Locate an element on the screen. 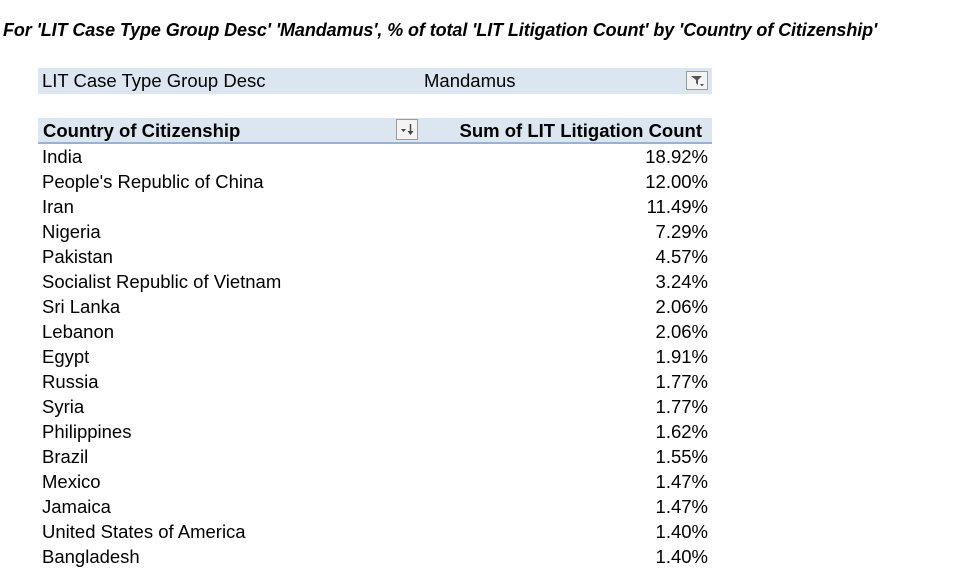  percentage-cell: 18.92% is located at coordinates (676, 156).